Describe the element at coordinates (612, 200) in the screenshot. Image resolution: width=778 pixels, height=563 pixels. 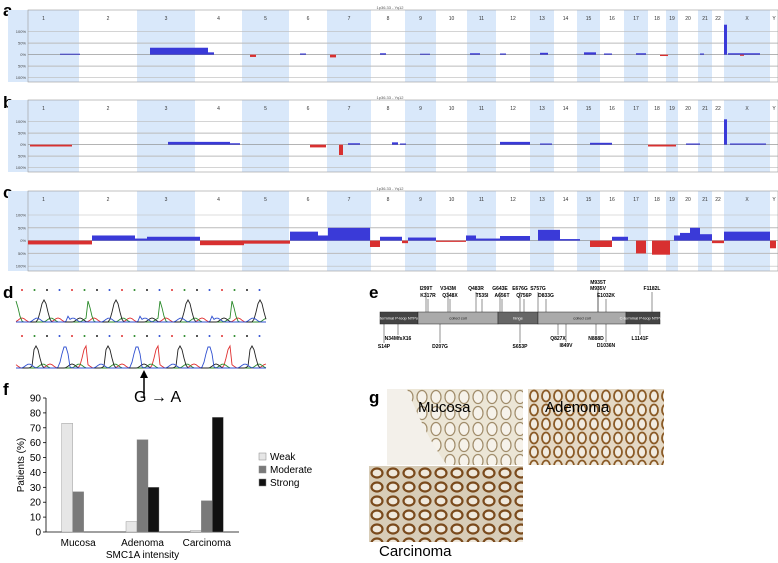
I see `chrom-label: 16` at that location.